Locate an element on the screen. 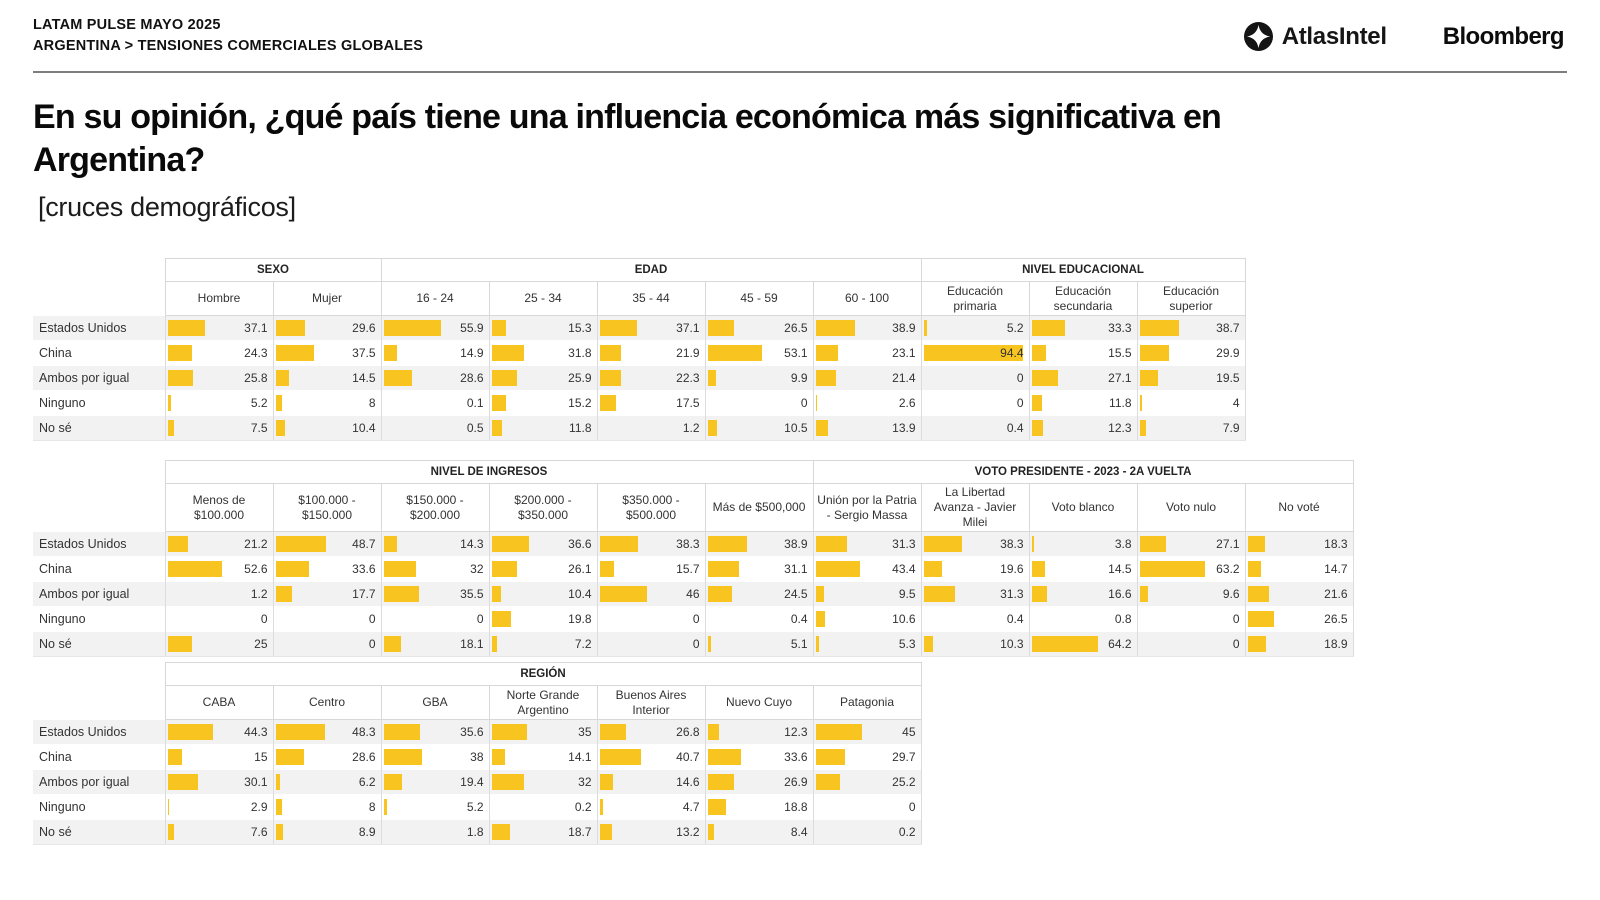  value-label: 26.5 is located at coordinates (1336, 619).